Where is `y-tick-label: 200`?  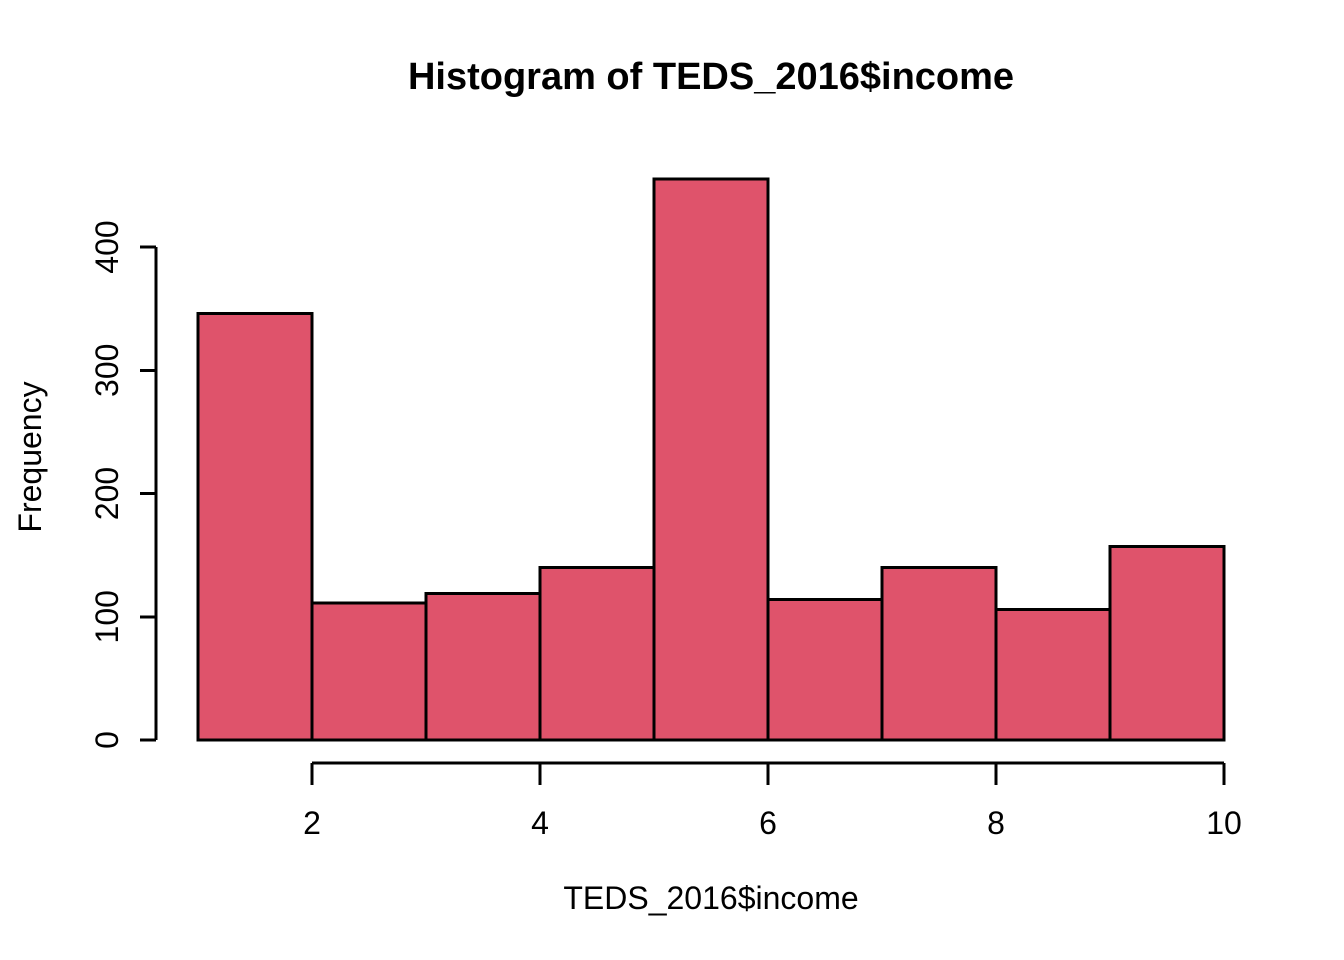 y-tick-label: 200 is located at coordinates (107, 493).